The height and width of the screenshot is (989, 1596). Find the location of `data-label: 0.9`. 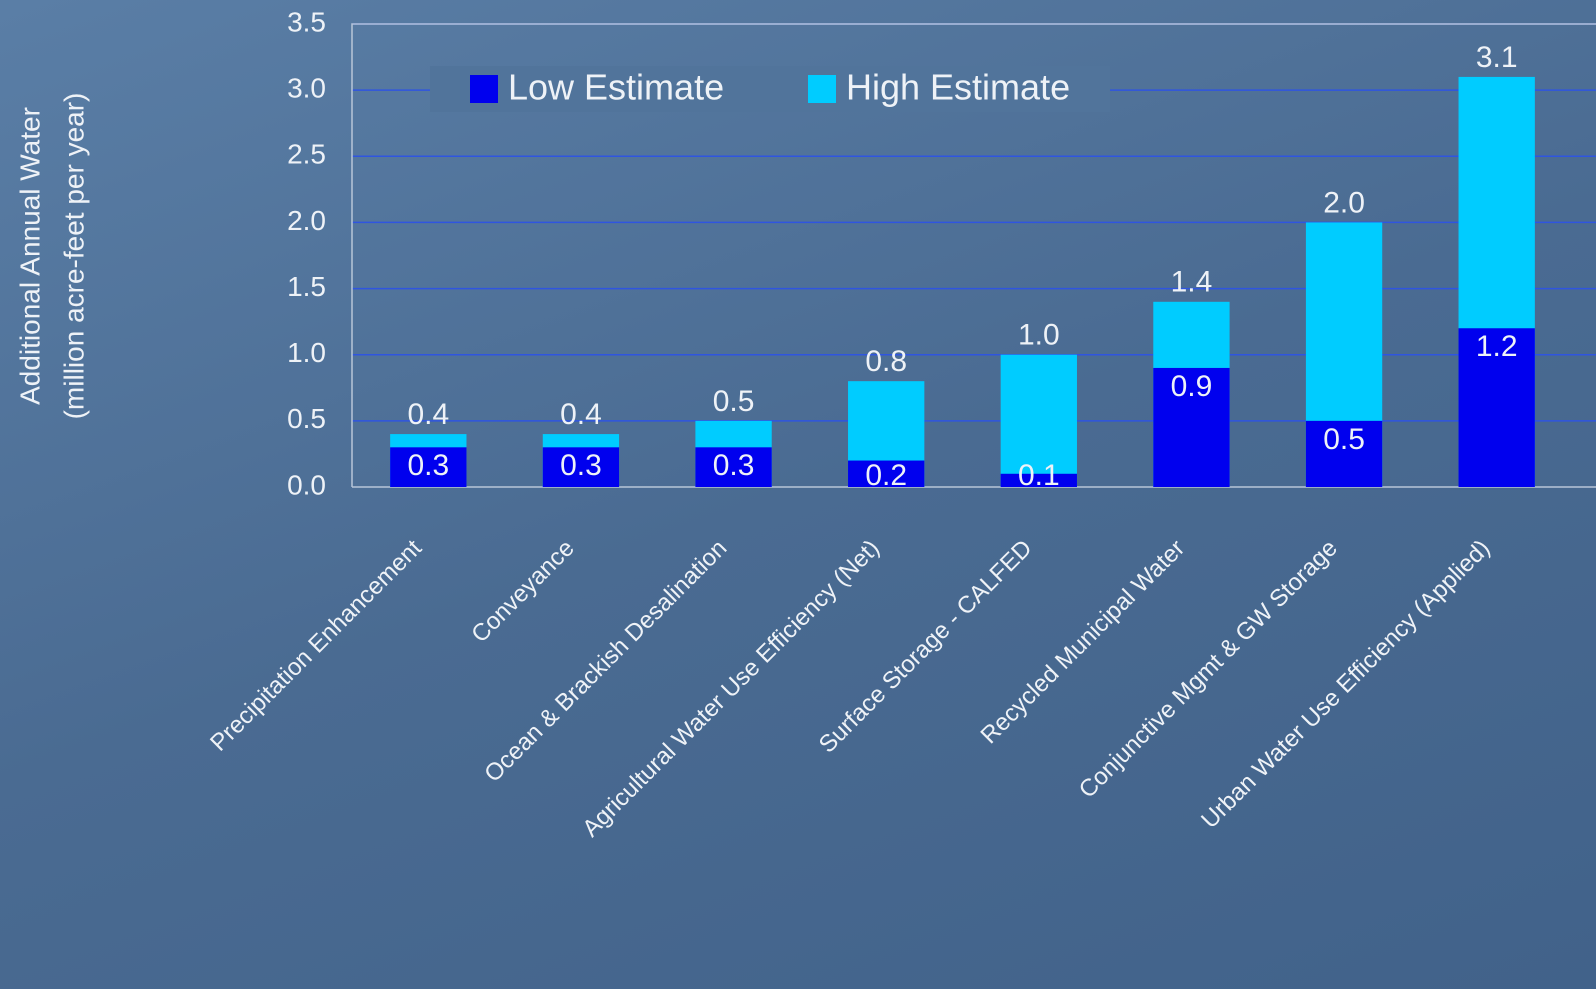

data-label: 0.9 is located at coordinates (1192, 386).